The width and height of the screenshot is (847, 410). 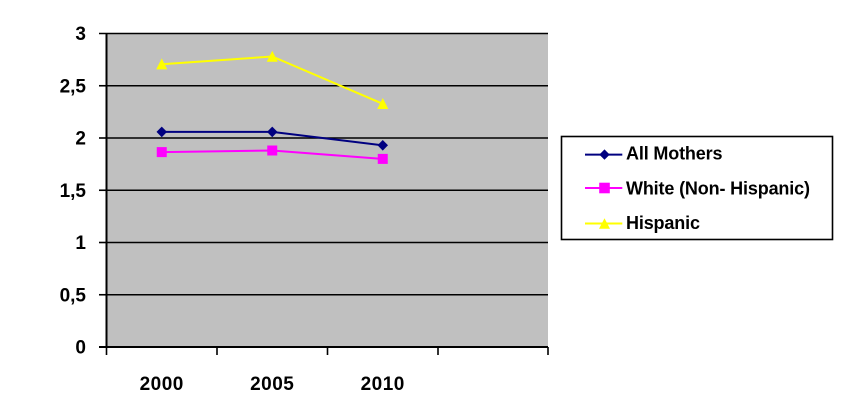 What do you see at coordinates (73, 295) in the screenshot?
I see `svg-text: 0,5` at bounding box center [73, 295].